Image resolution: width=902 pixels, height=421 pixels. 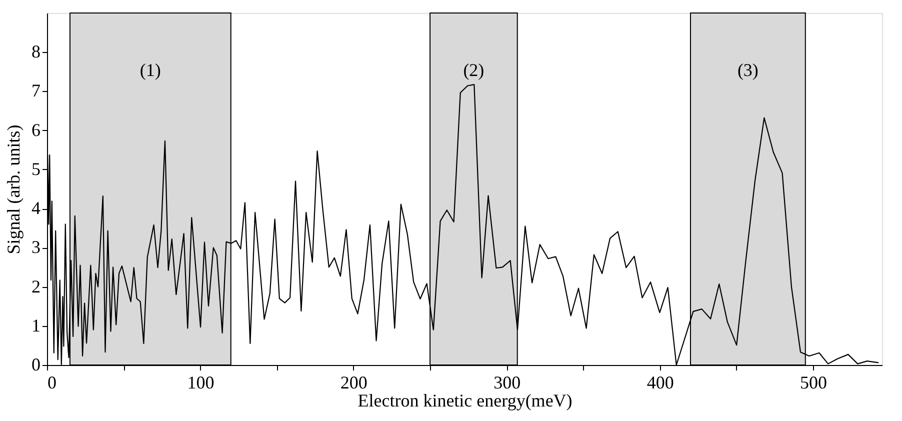 I want to click on x-axis-title: Electron kinetic energy(meV), so click(x=465, y=400).